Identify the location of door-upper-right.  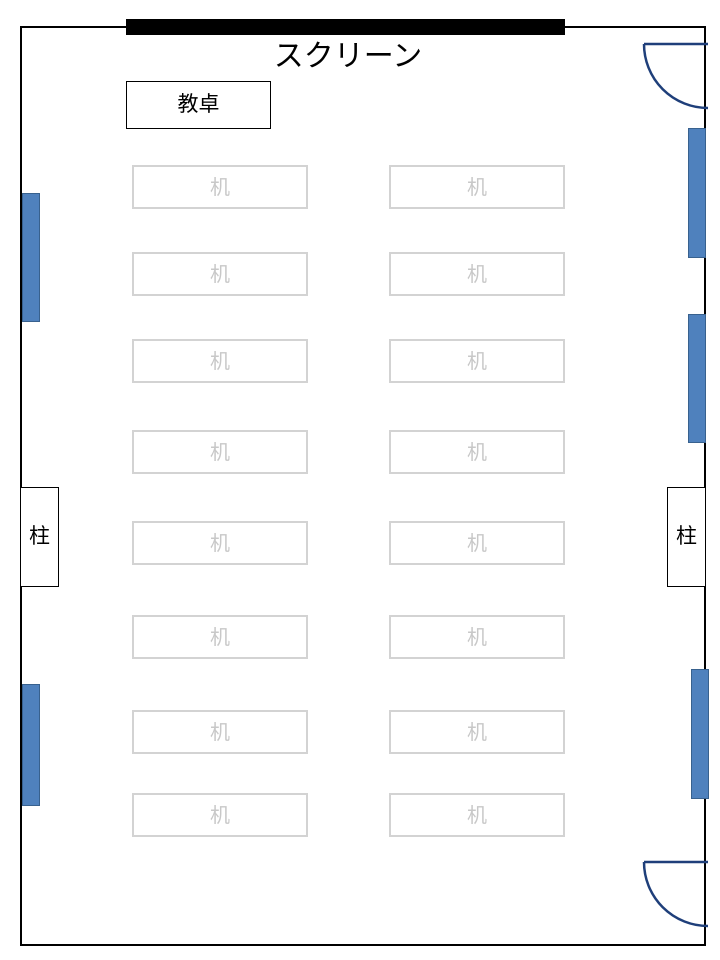
(675, 76).